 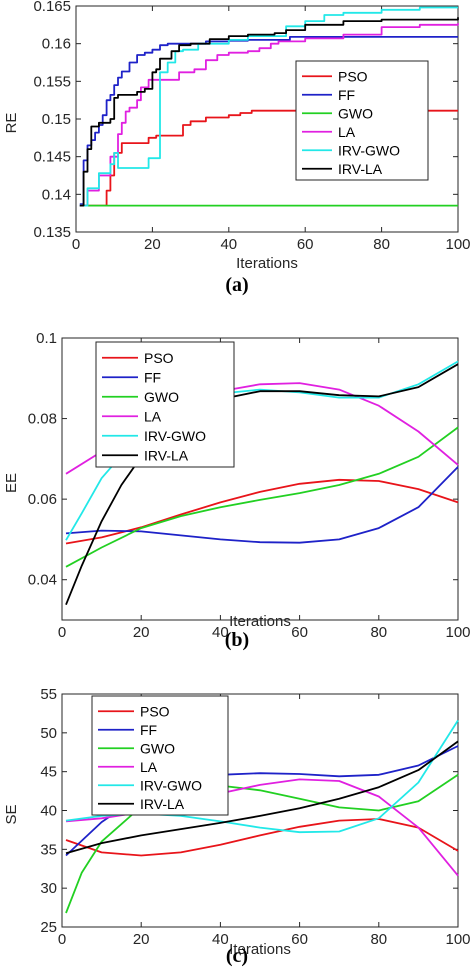 I want to click on y-tick-label: 25, so click(x=48, y=927).